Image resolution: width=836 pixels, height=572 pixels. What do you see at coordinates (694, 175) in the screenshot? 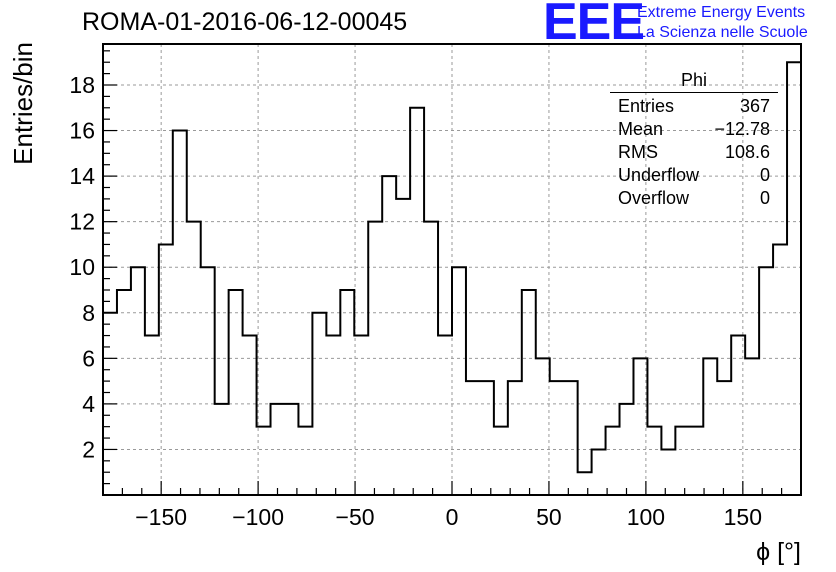
I see `stats-row-underflow: Underflow 0` at bounding box center [694, 175].